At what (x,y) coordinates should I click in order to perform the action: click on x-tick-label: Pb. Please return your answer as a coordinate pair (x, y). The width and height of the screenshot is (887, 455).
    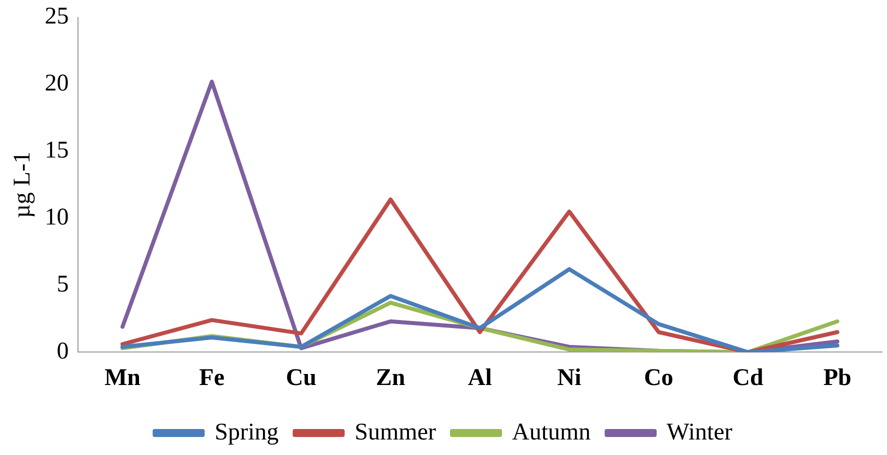
    Looking at the image, I should click on (837, 377).